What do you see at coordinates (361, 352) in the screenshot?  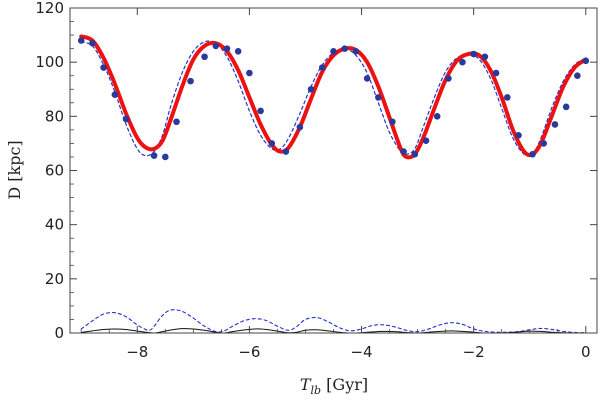 I see `x-tick-label: −4` at bounding box center [361, 352].